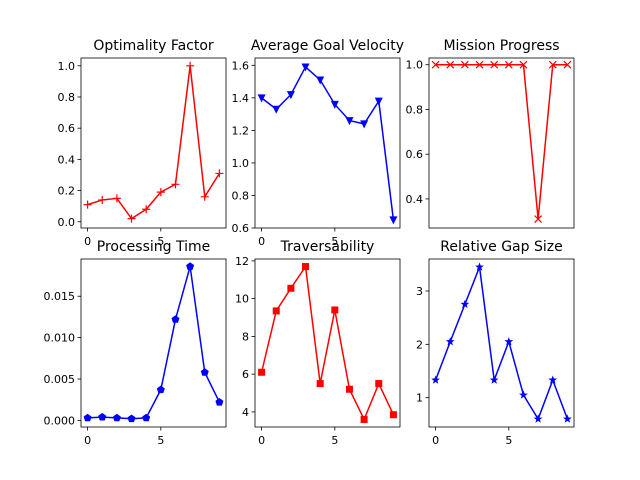 The width and height of the screenshot is (640, 480). I want to click on subplot-1: Optimality Factor 0 5 0.0 0.2 0.4 0.6 0.8 1.0, so click(142, 143).